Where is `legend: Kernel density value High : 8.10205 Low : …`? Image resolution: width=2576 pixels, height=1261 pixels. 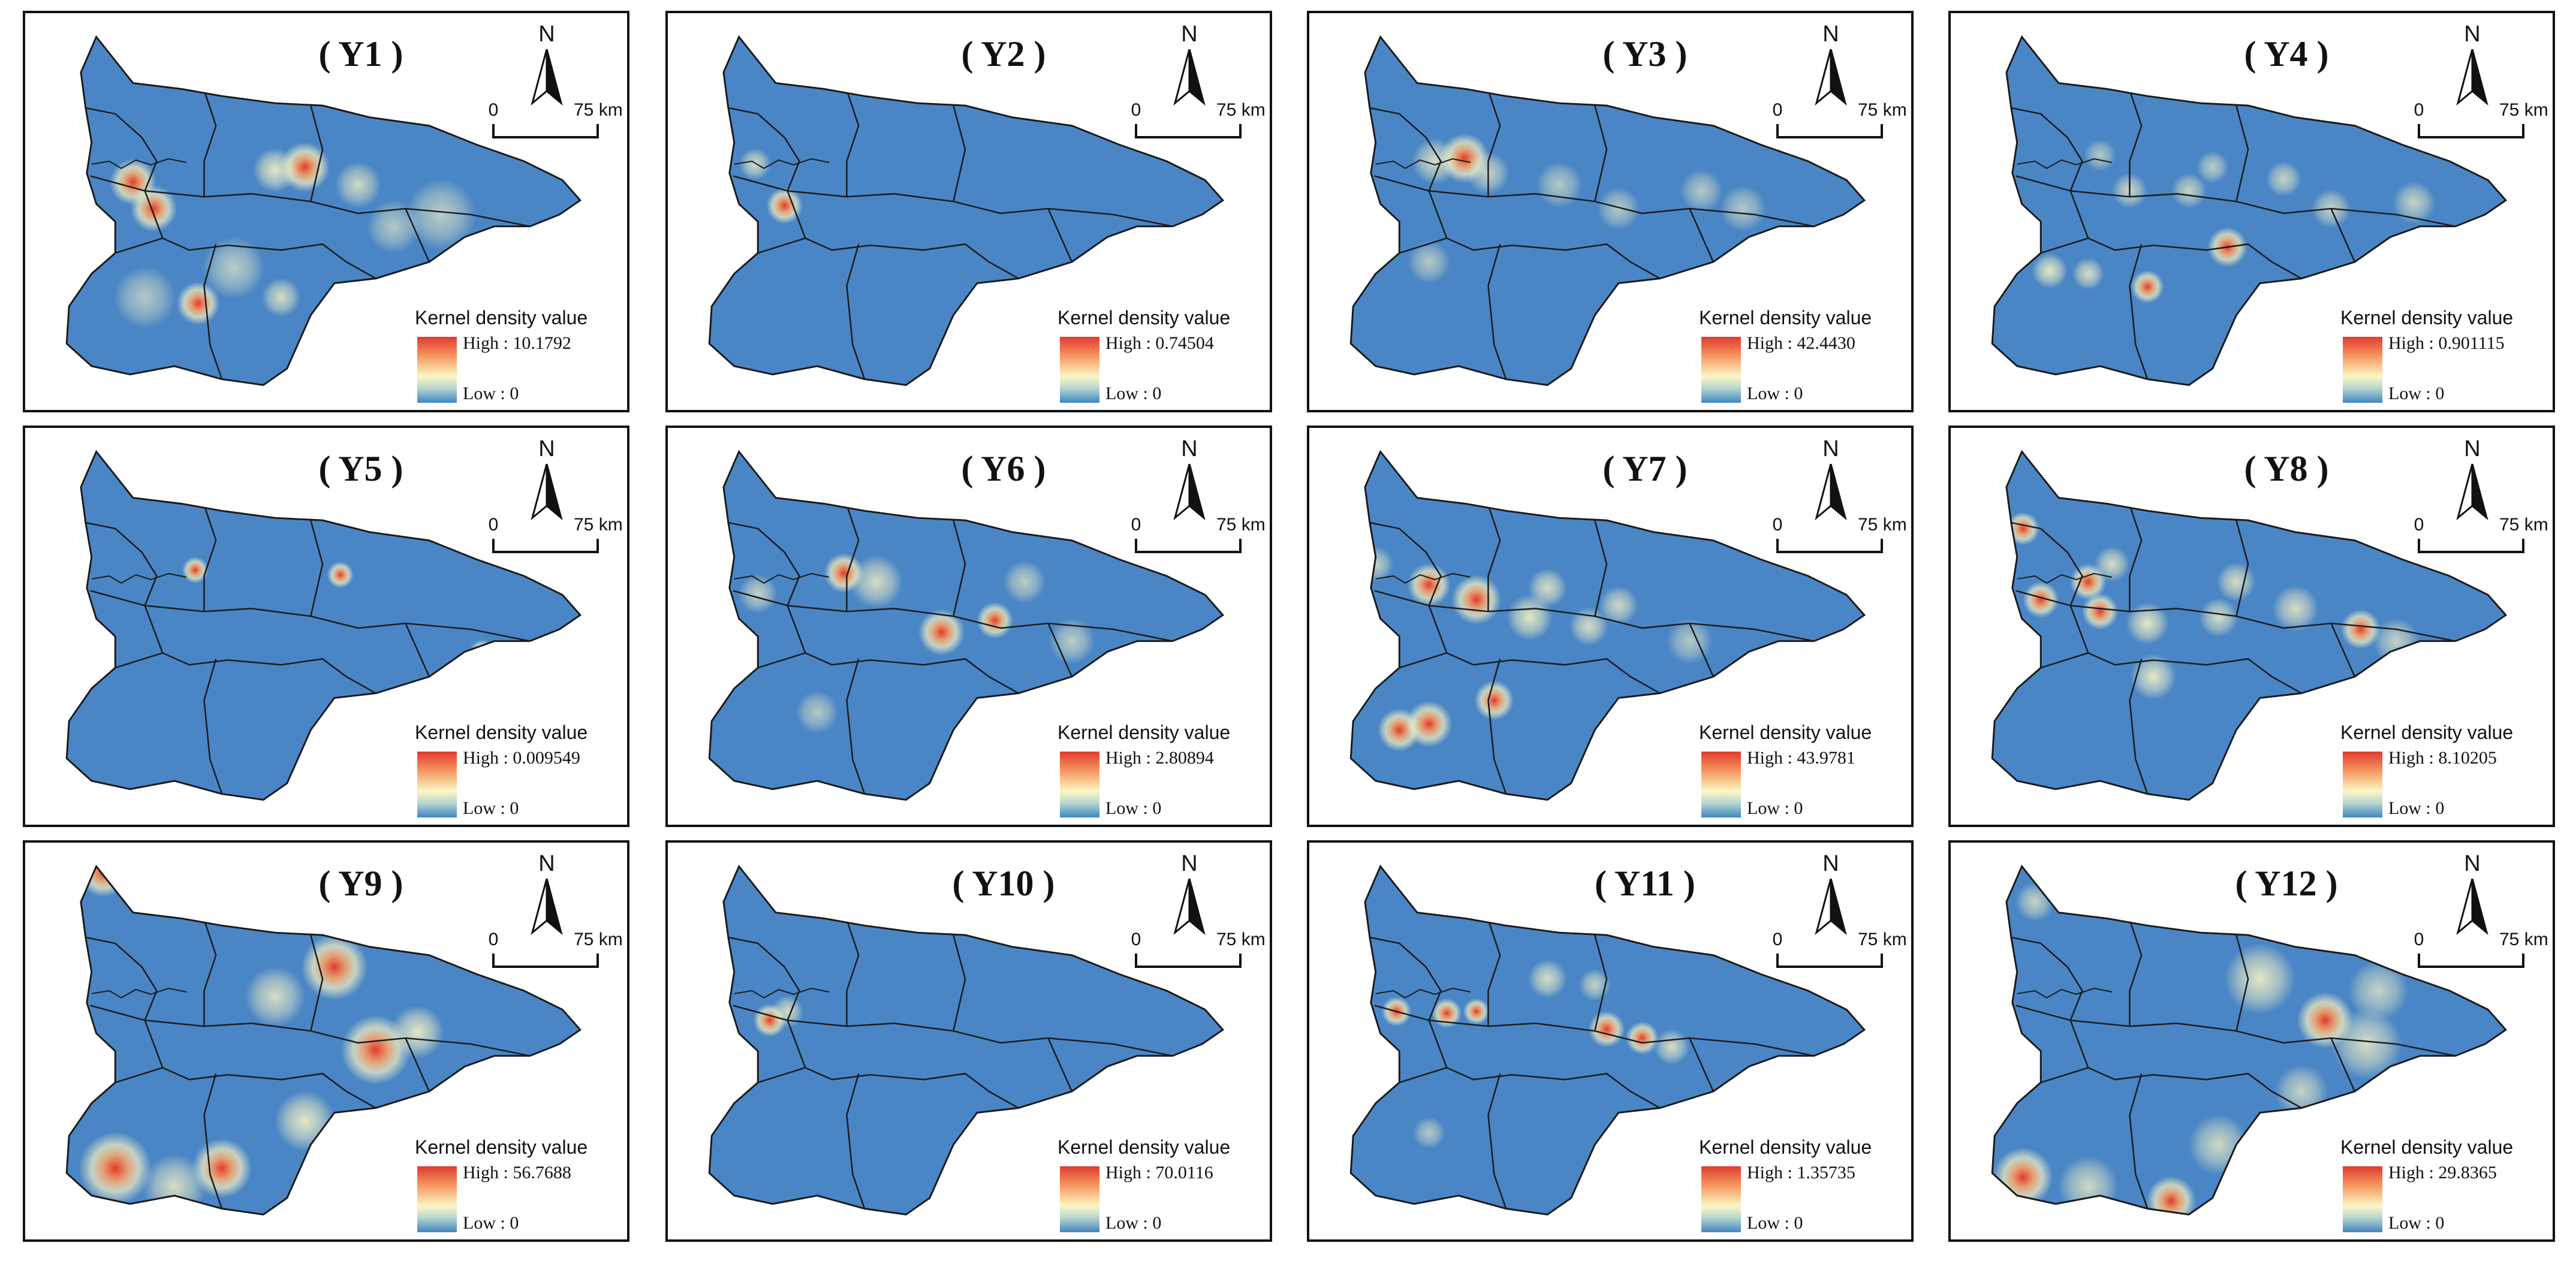
legend: Kernel density value High : 8.10205 Low : … is located at coordinates (2446, 773).